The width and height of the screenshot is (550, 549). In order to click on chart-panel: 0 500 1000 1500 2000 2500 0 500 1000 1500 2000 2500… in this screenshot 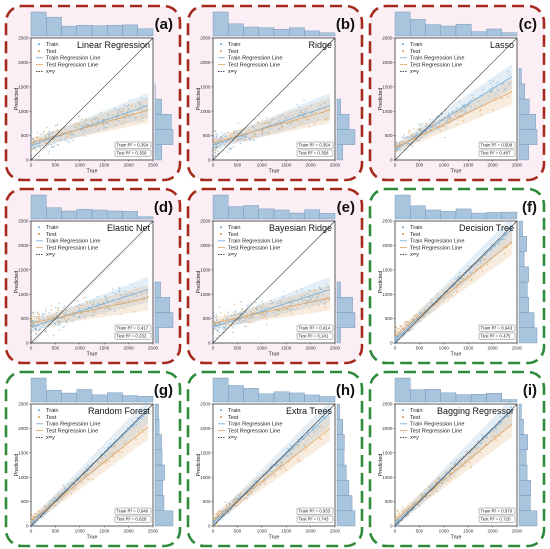, I will do `click(457, 459)`.